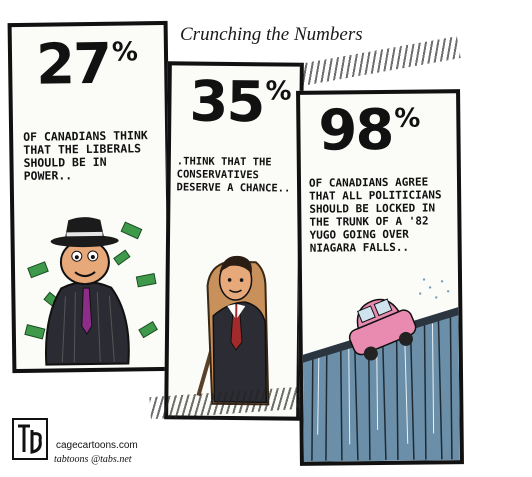 The width and height of the screenshot is (532, 477). I want to click on artist-logo, so click(30, 439).